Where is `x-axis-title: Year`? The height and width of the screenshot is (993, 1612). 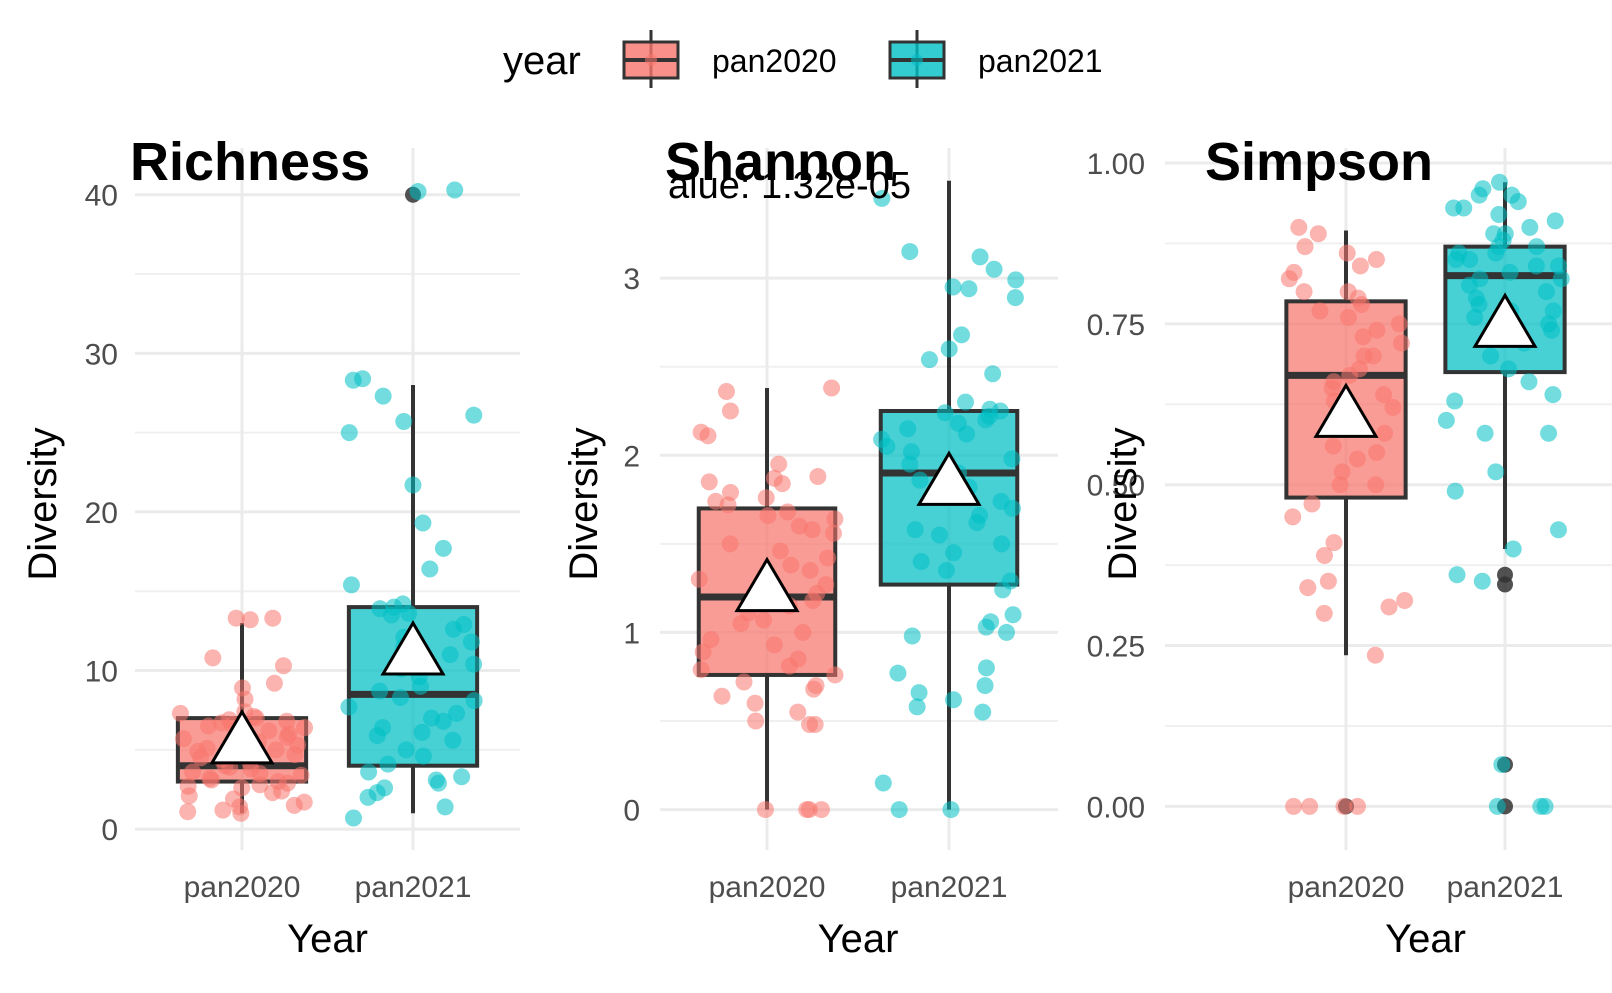
x-axis-title: Year is located at coordinates (858, 939).